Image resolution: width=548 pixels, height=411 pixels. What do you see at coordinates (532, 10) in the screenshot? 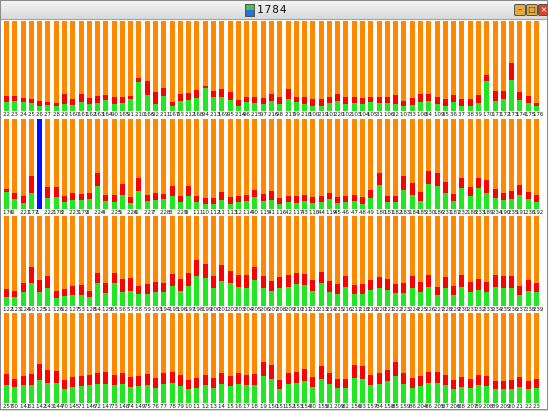
I see `maximize-button: □` at bounding box center [532, 10].